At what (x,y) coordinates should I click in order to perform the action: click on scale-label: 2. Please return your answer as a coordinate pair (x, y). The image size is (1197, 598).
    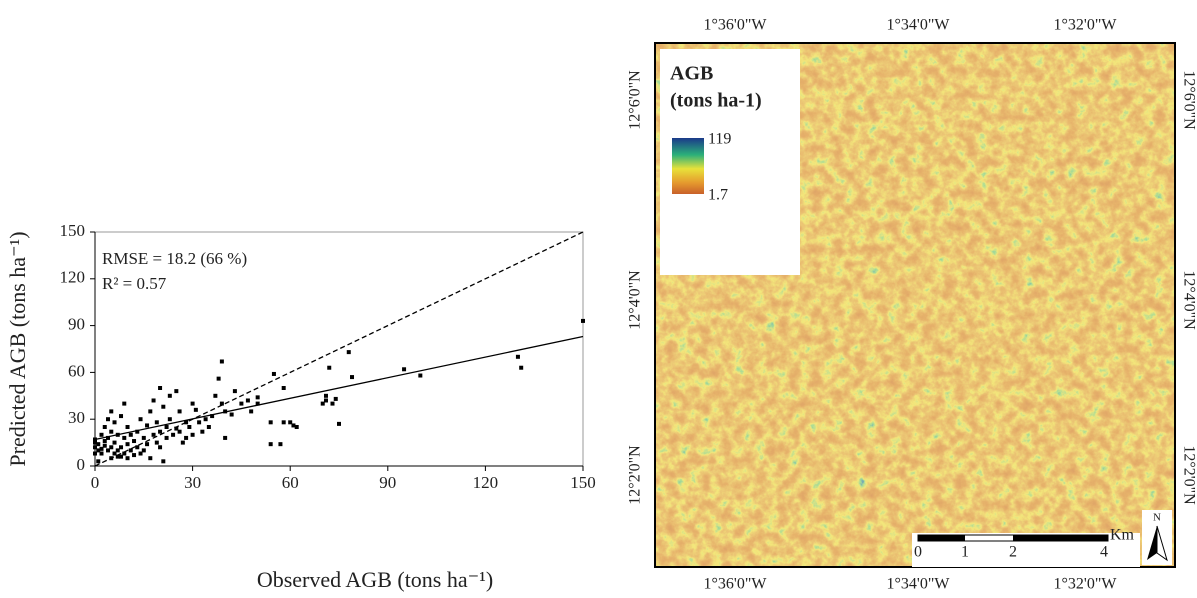
    Looking at the image, I should click on (1013, 552).